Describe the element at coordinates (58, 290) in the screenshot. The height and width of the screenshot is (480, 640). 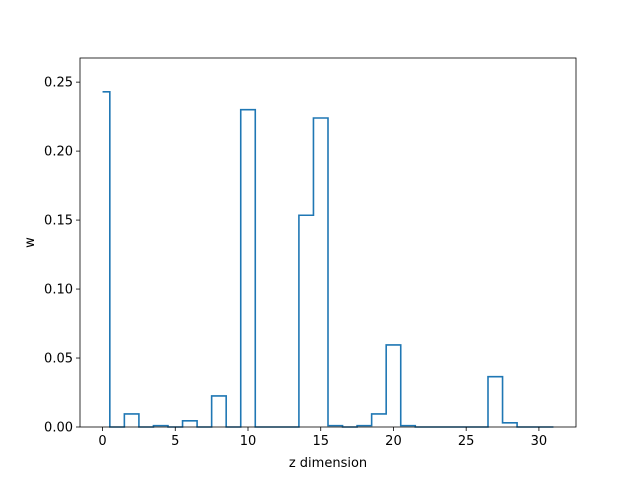
I see `y-tick-label: 0.10` at that location.